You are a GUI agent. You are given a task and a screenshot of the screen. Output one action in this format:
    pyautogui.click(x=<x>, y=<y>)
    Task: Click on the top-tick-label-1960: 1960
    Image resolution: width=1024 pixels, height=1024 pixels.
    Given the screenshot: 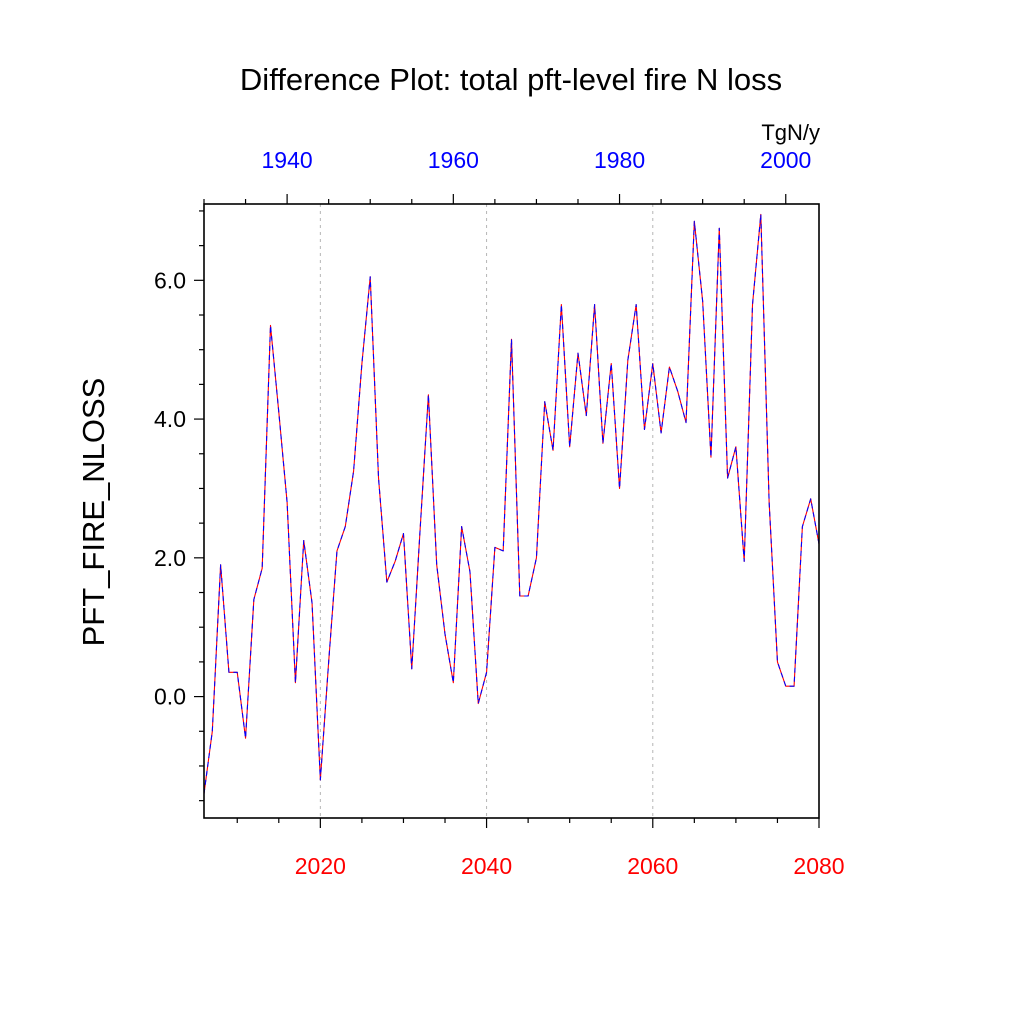 What is the action you would take?
    pyautogui.click(x=453, y=160)
    